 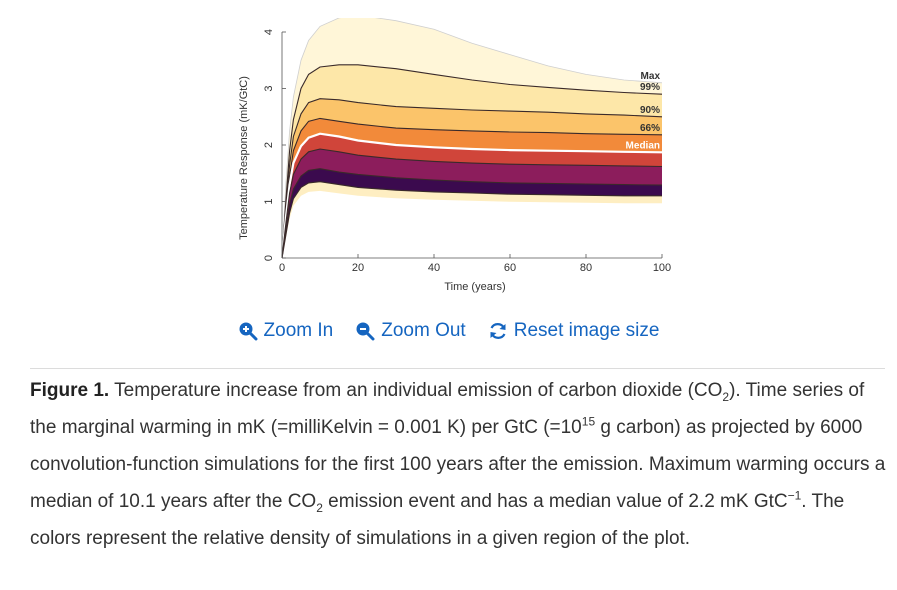 I want to click on quantile-label: Median, so click(x=643, y=145).